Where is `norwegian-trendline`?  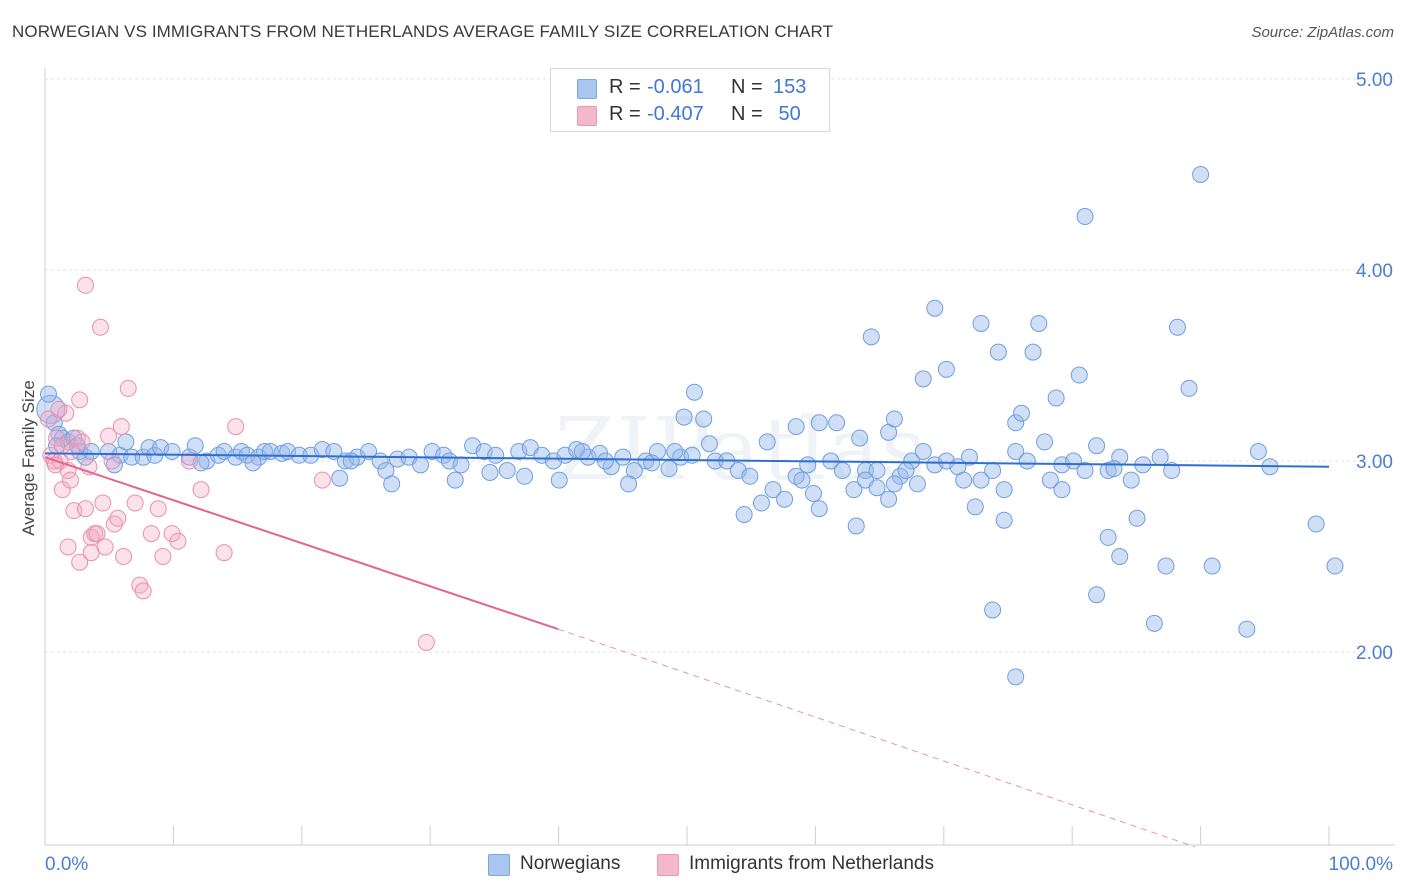
norwegian-trendline is located at coordinates (687, 460).